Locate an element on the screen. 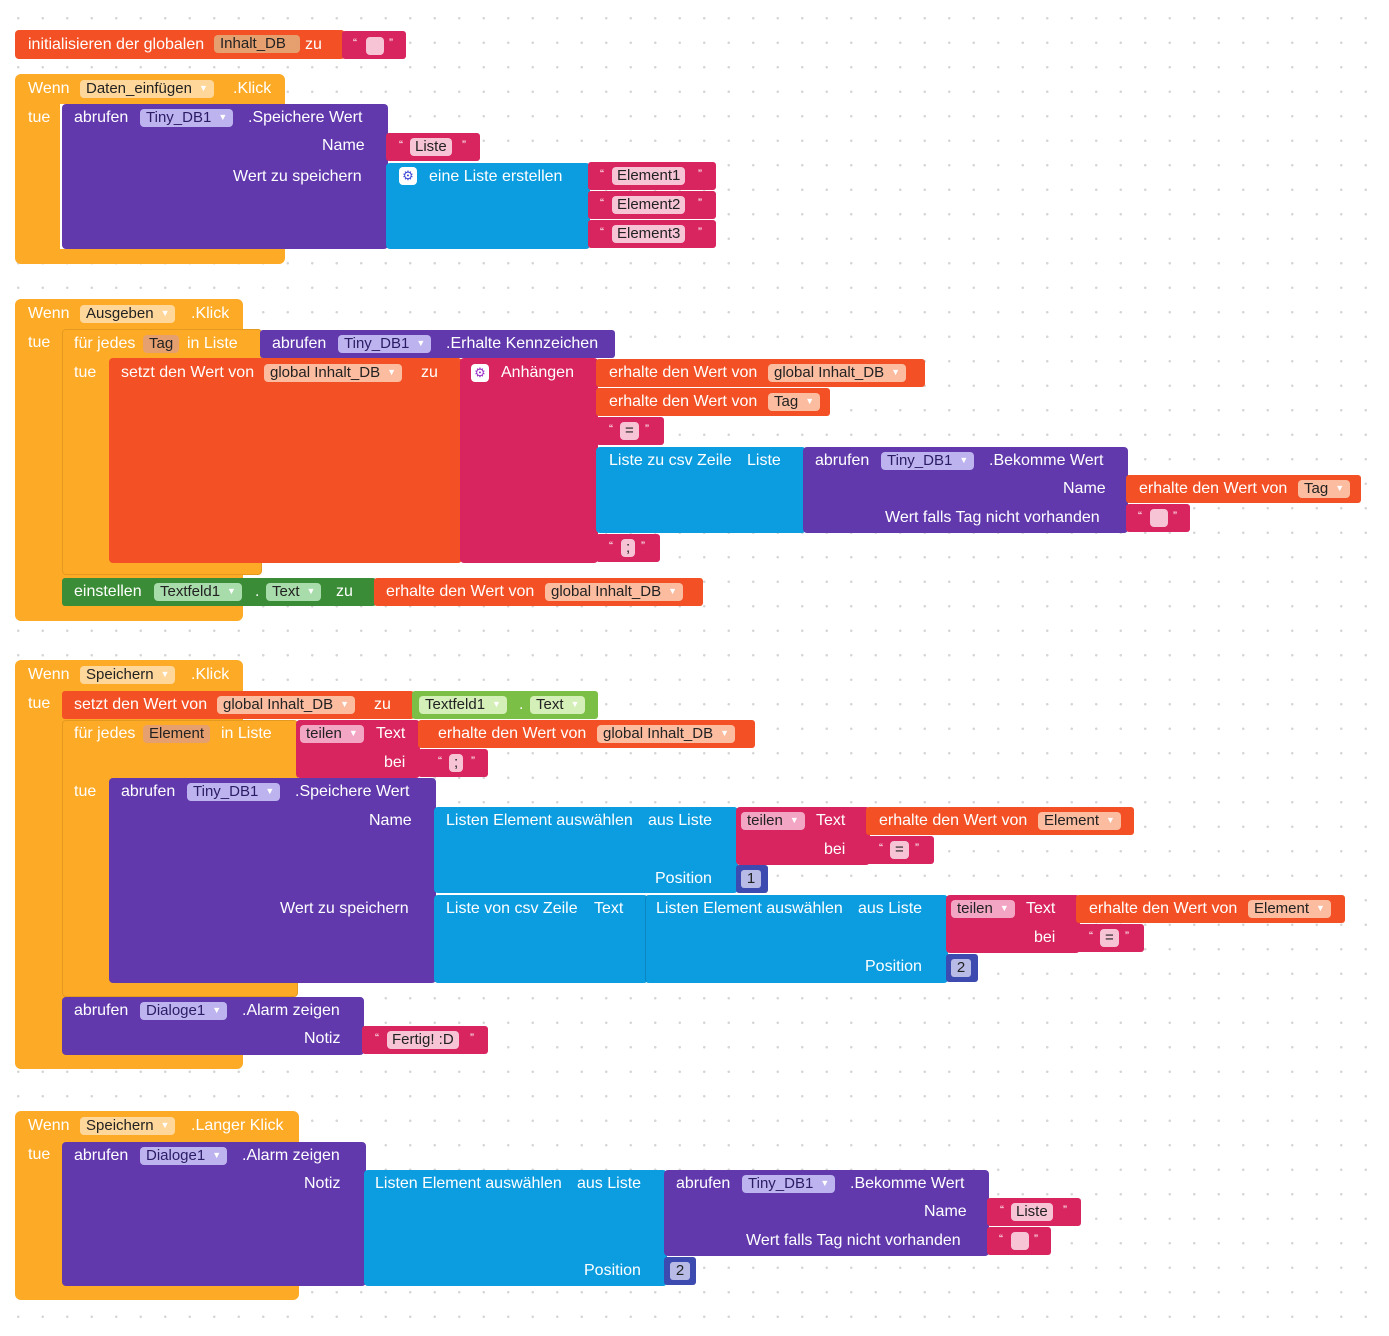  aus-liste-label: aus Liste is located at coordinates (680, 820).